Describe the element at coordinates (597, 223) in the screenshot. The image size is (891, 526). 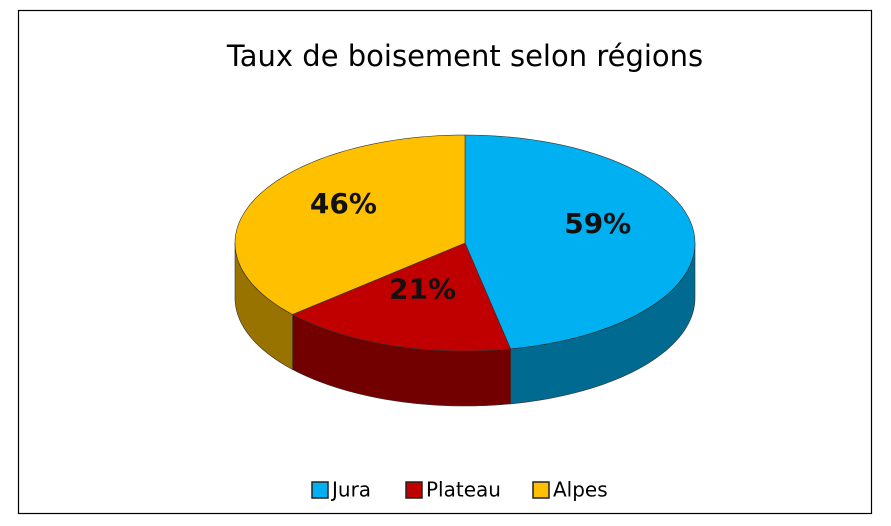
I see `data-label: 59%` at that location.